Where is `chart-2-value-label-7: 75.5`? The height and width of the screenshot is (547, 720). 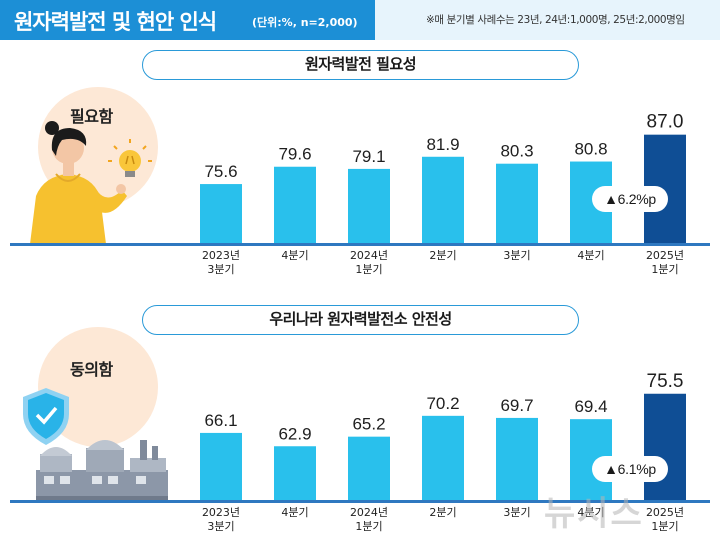 chart-2-value-label-7: 75.5 is located at coordinates (665, 381).